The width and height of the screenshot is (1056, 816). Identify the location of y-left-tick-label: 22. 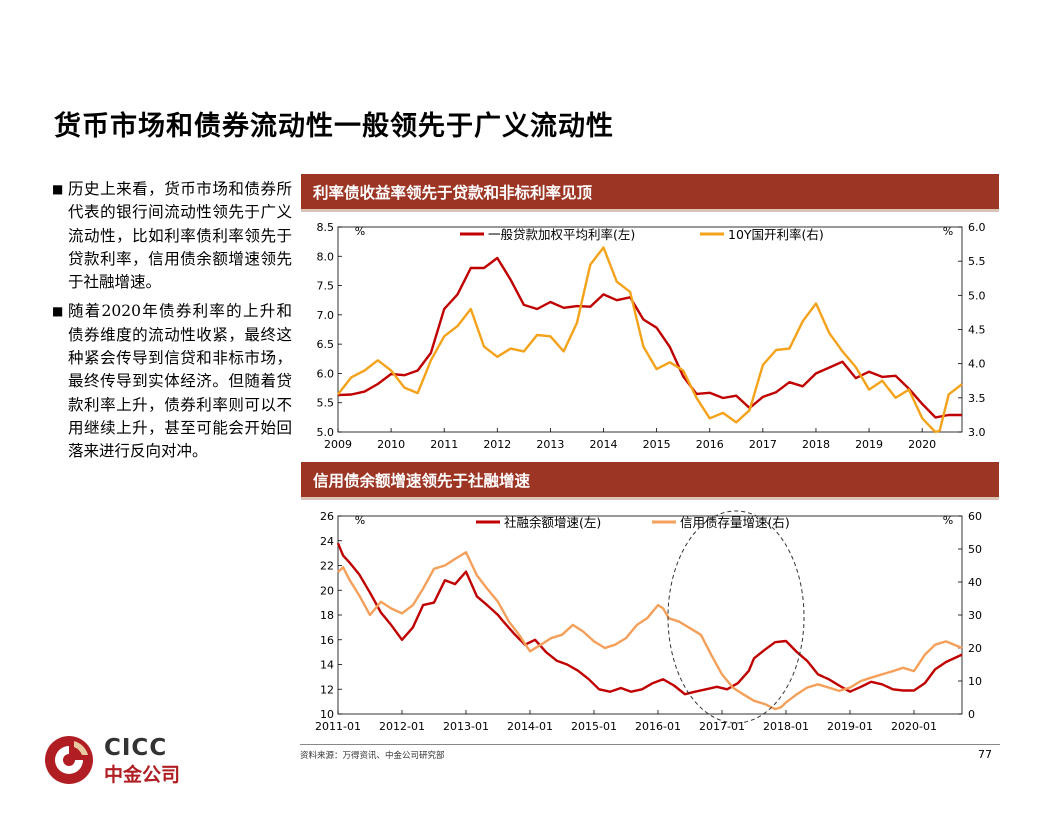
(327, 566).